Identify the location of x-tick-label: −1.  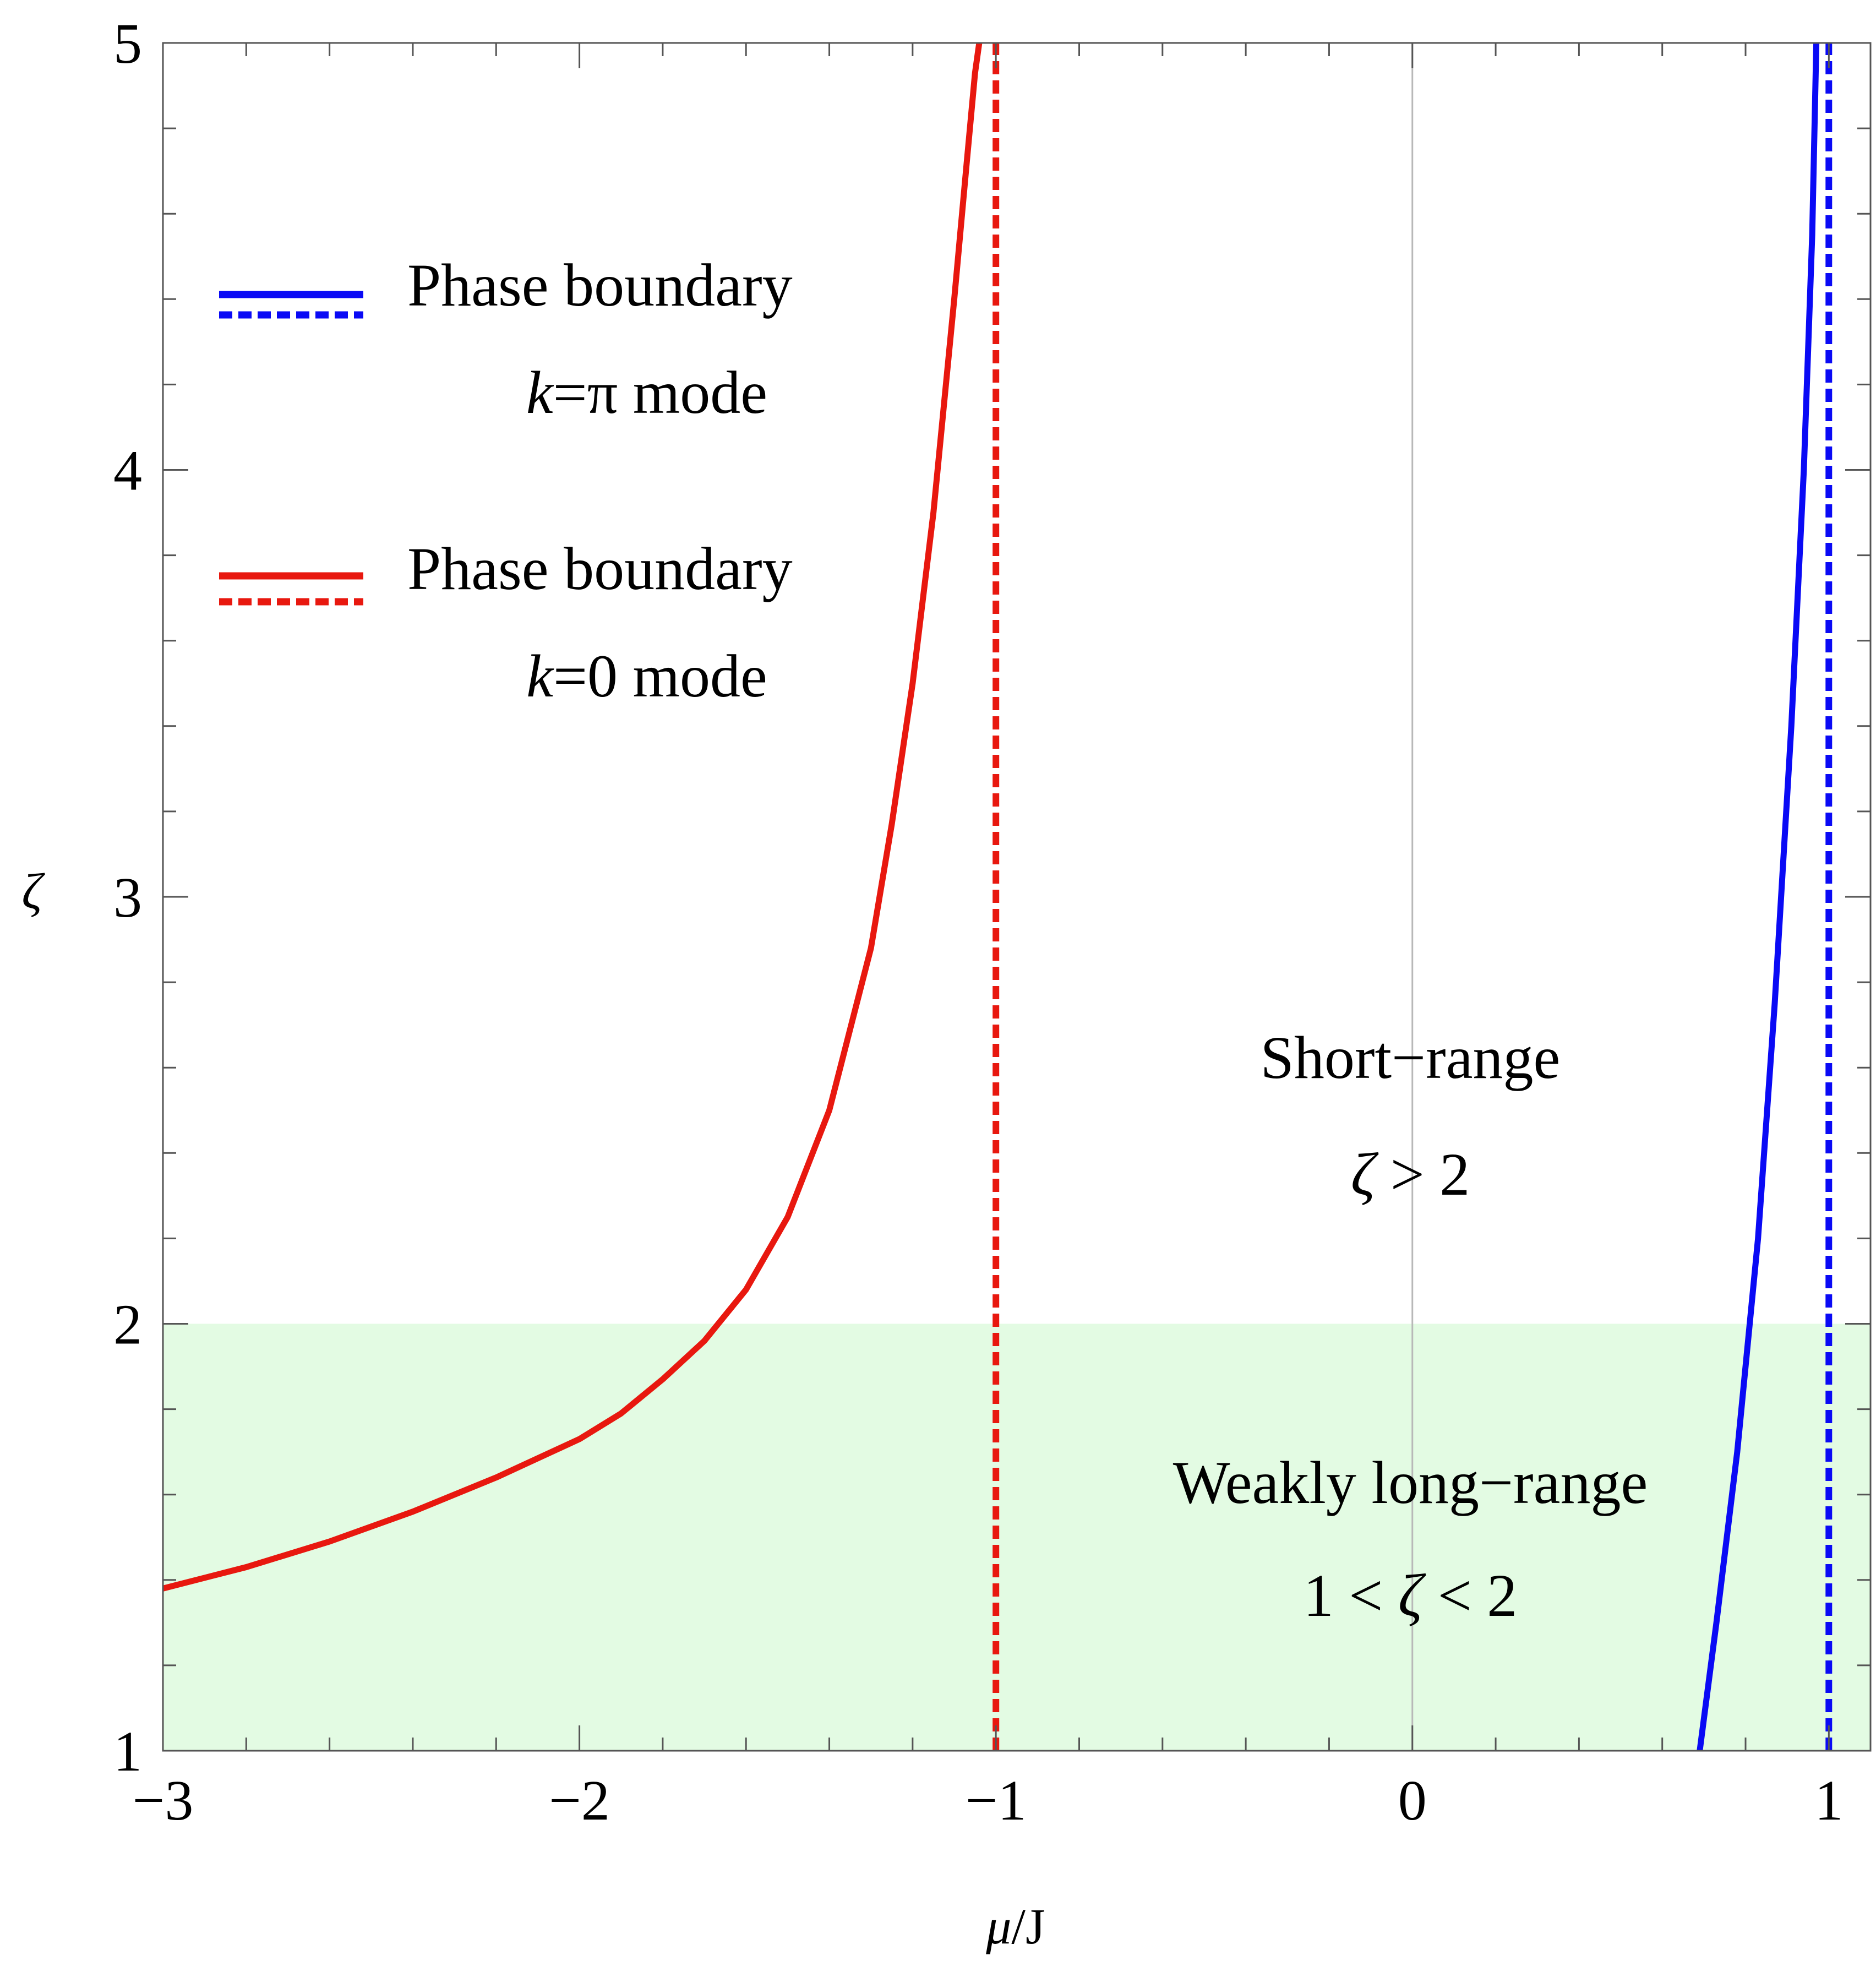
(997, 1800).